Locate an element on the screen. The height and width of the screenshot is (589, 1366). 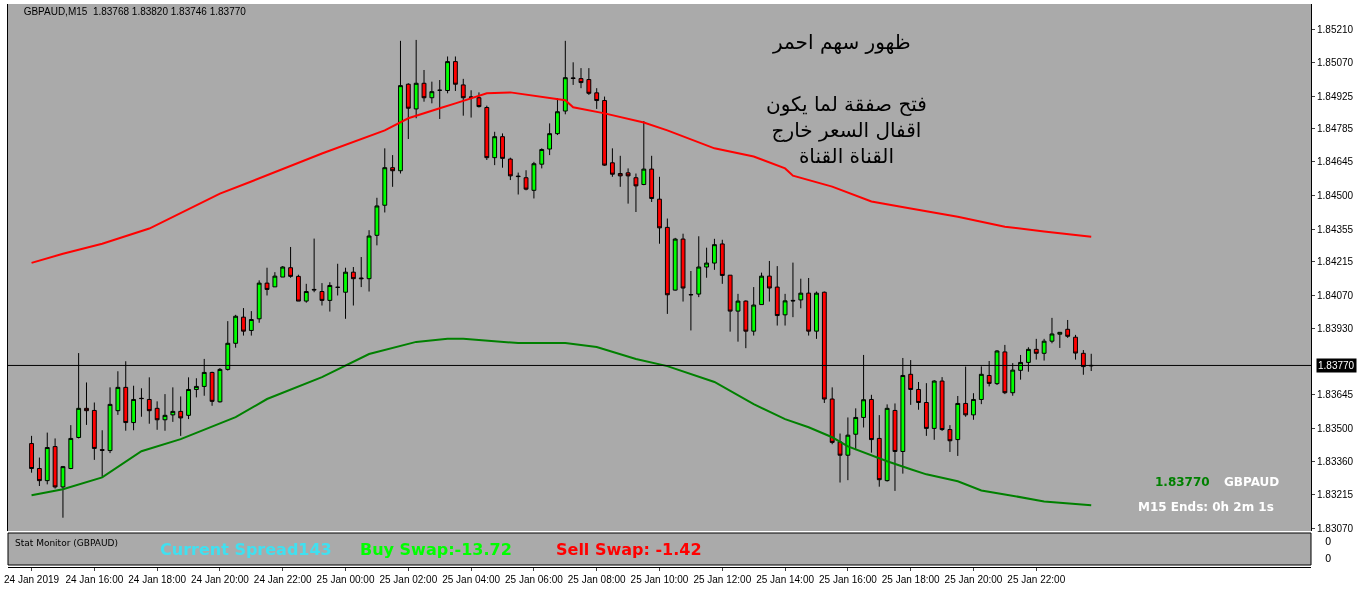
y-tick-label: 1.83070 is located at coordinates (1335, 529).